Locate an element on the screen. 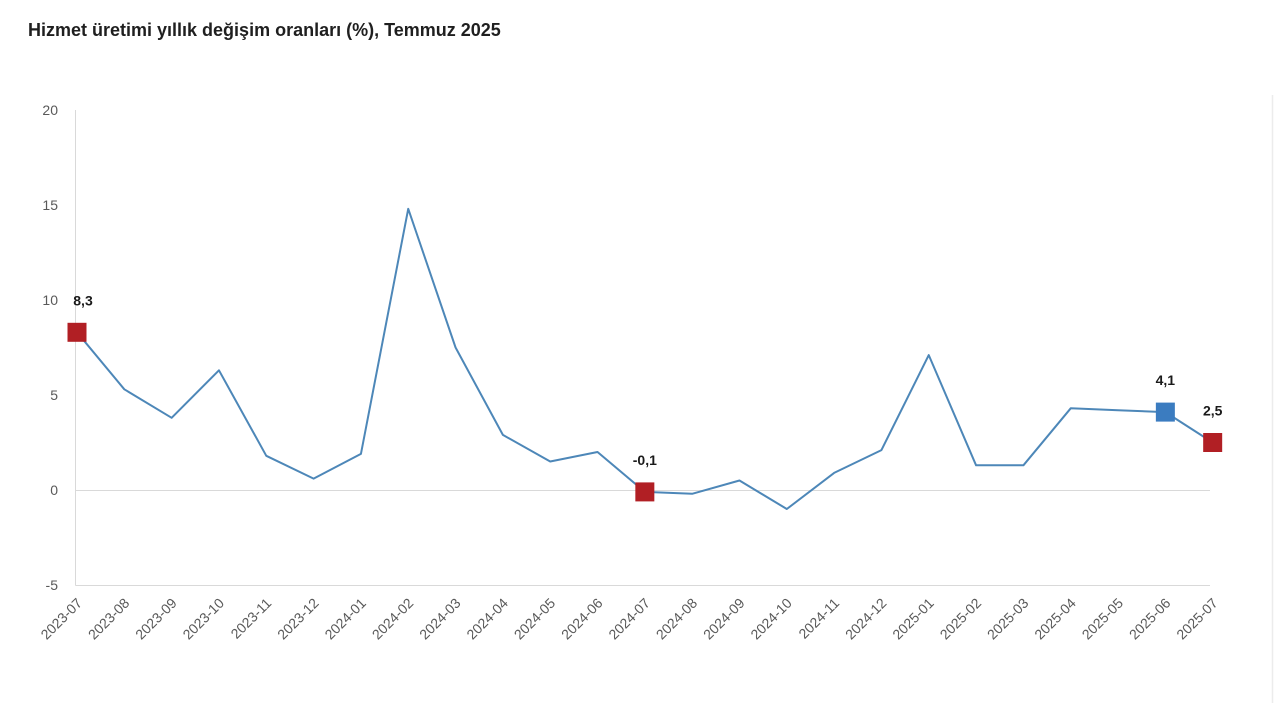 Image resolution: width=1280 pixels, height=720 pixels. y-tick-label: 20 is located at coordinates (50, 110).